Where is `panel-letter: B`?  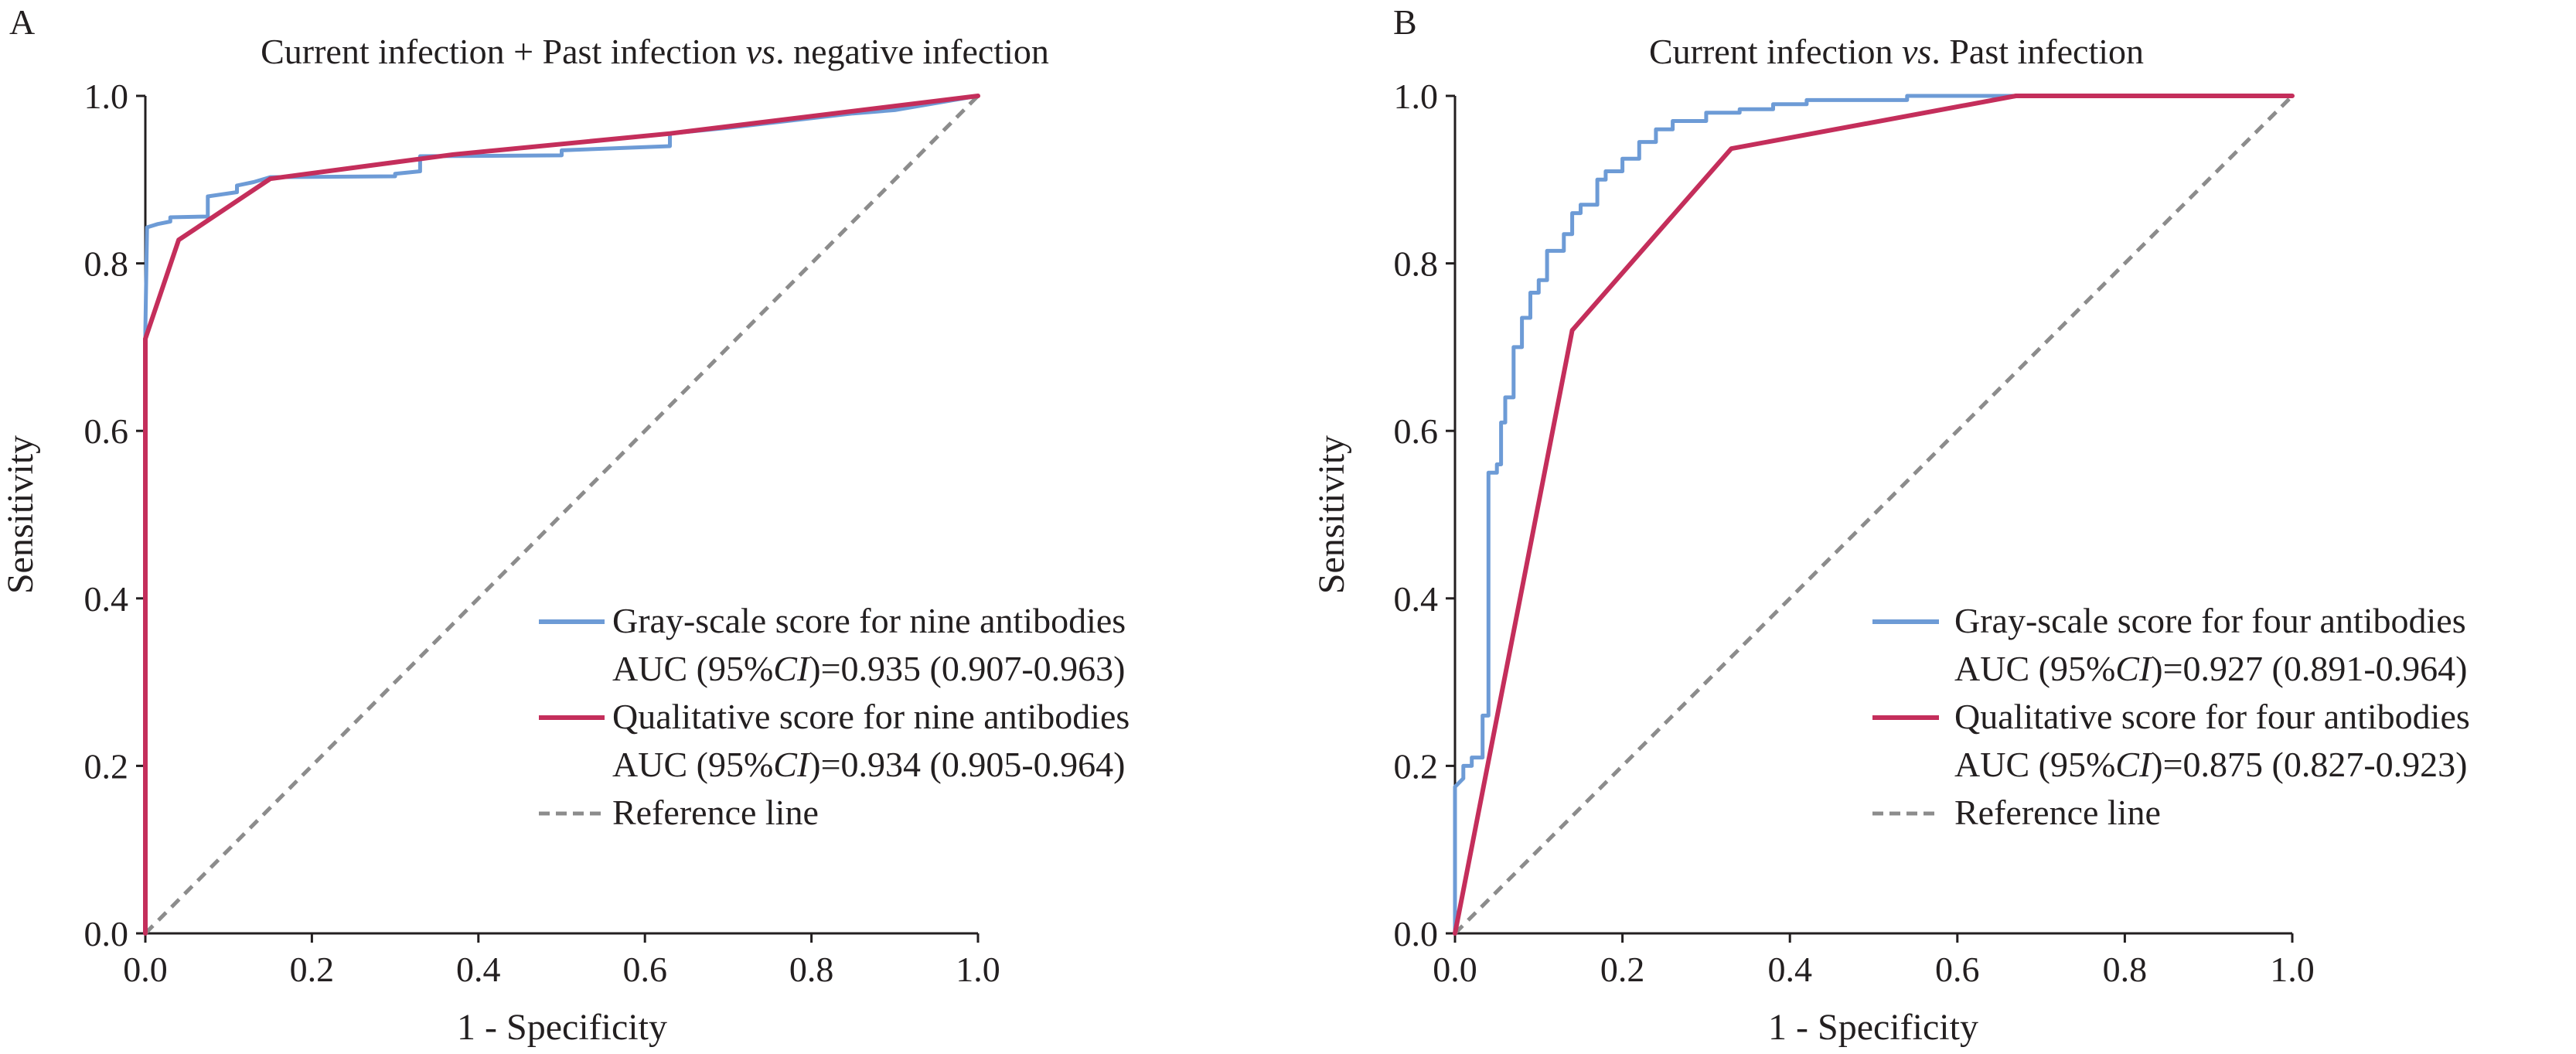 panel-letter: B is located at coordinates (1405, 22).